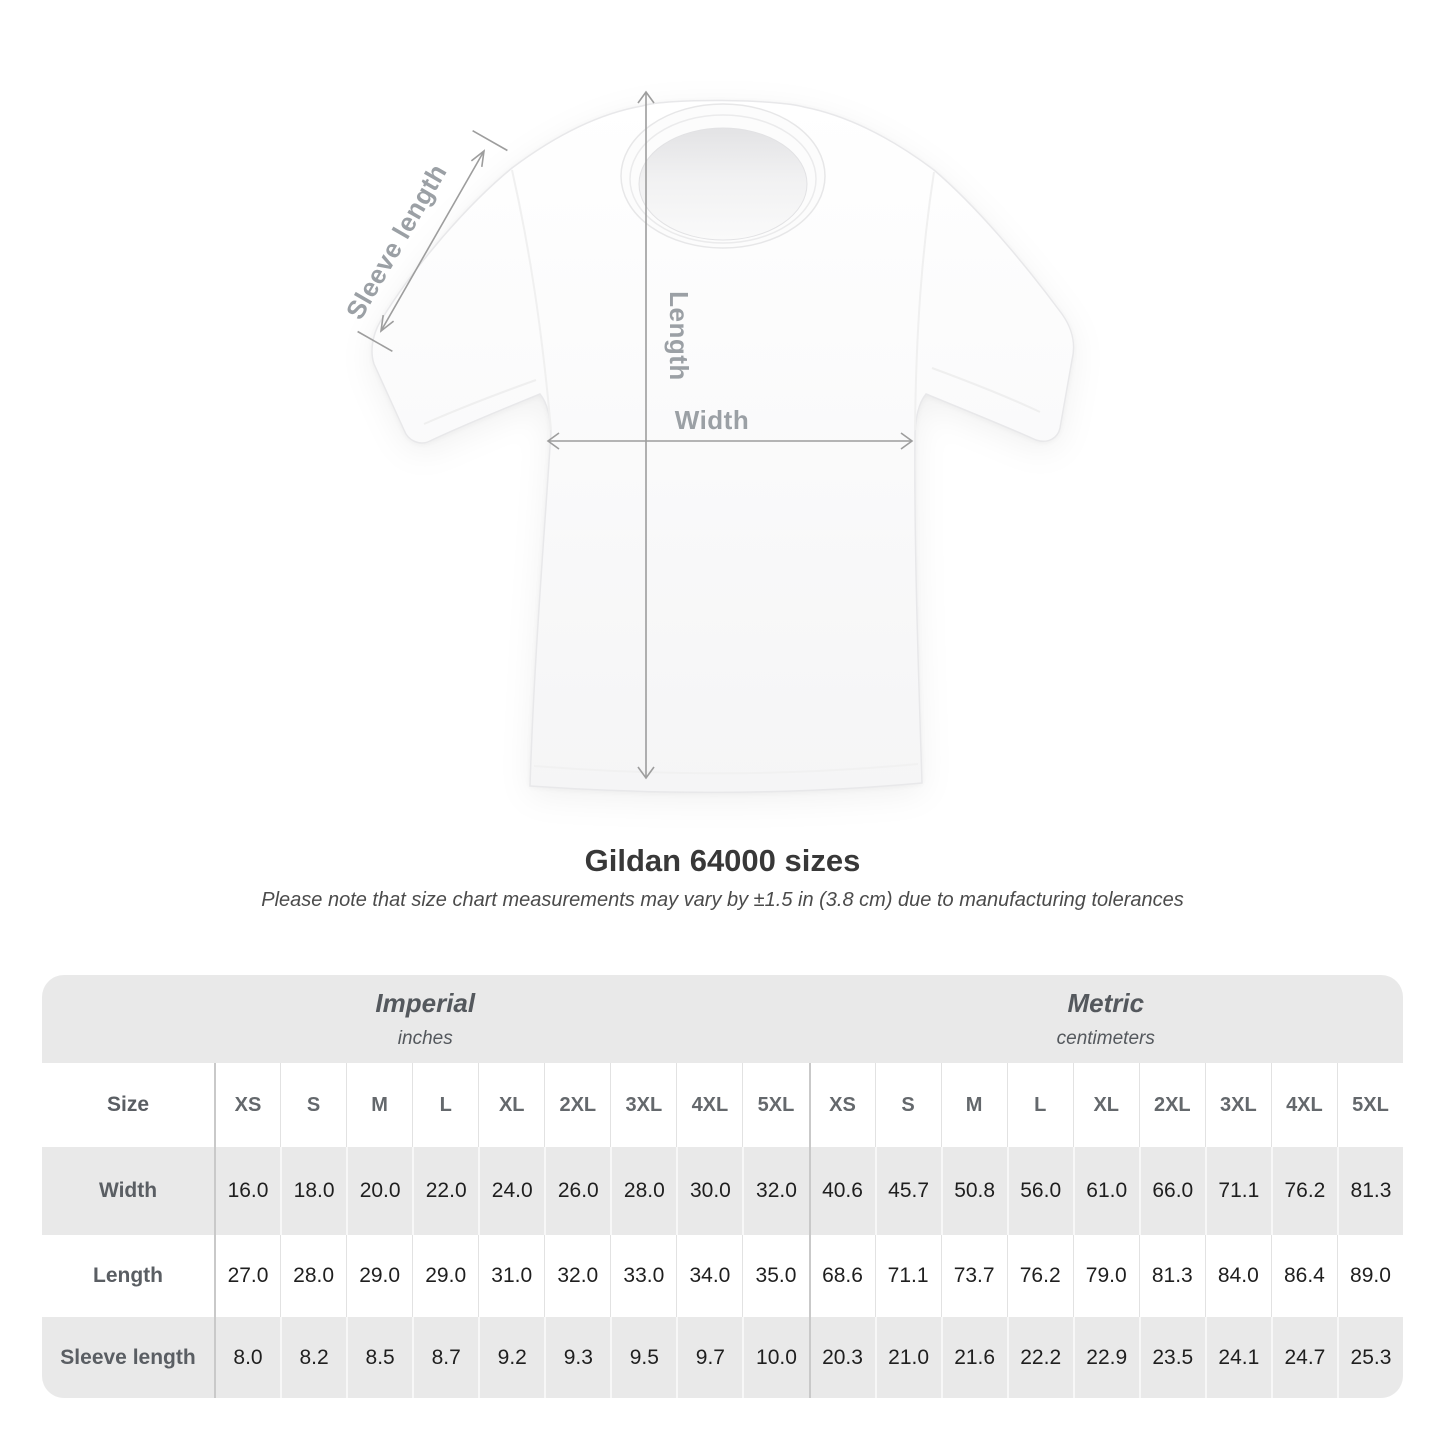  I want to click on measurement-cell: 9.2, so click(511, 1357).